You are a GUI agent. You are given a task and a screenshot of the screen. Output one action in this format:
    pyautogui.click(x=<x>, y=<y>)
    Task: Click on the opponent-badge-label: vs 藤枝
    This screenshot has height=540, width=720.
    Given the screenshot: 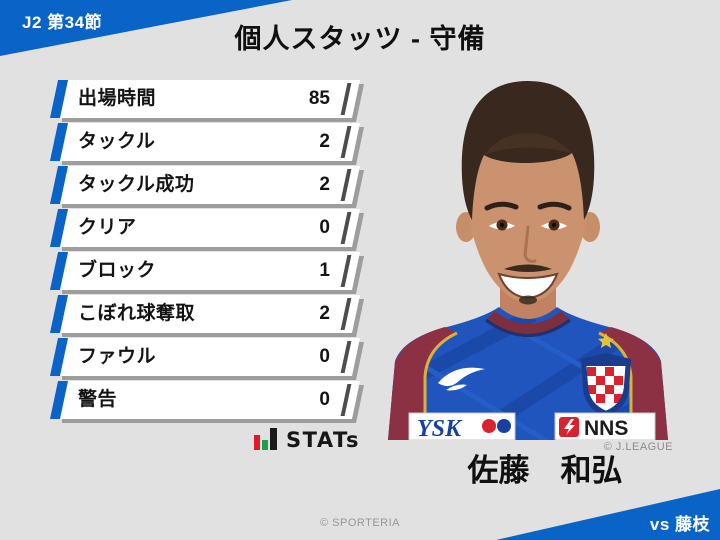 What is the action you would take?
    pyautogui.click(x=679, y=524)
    